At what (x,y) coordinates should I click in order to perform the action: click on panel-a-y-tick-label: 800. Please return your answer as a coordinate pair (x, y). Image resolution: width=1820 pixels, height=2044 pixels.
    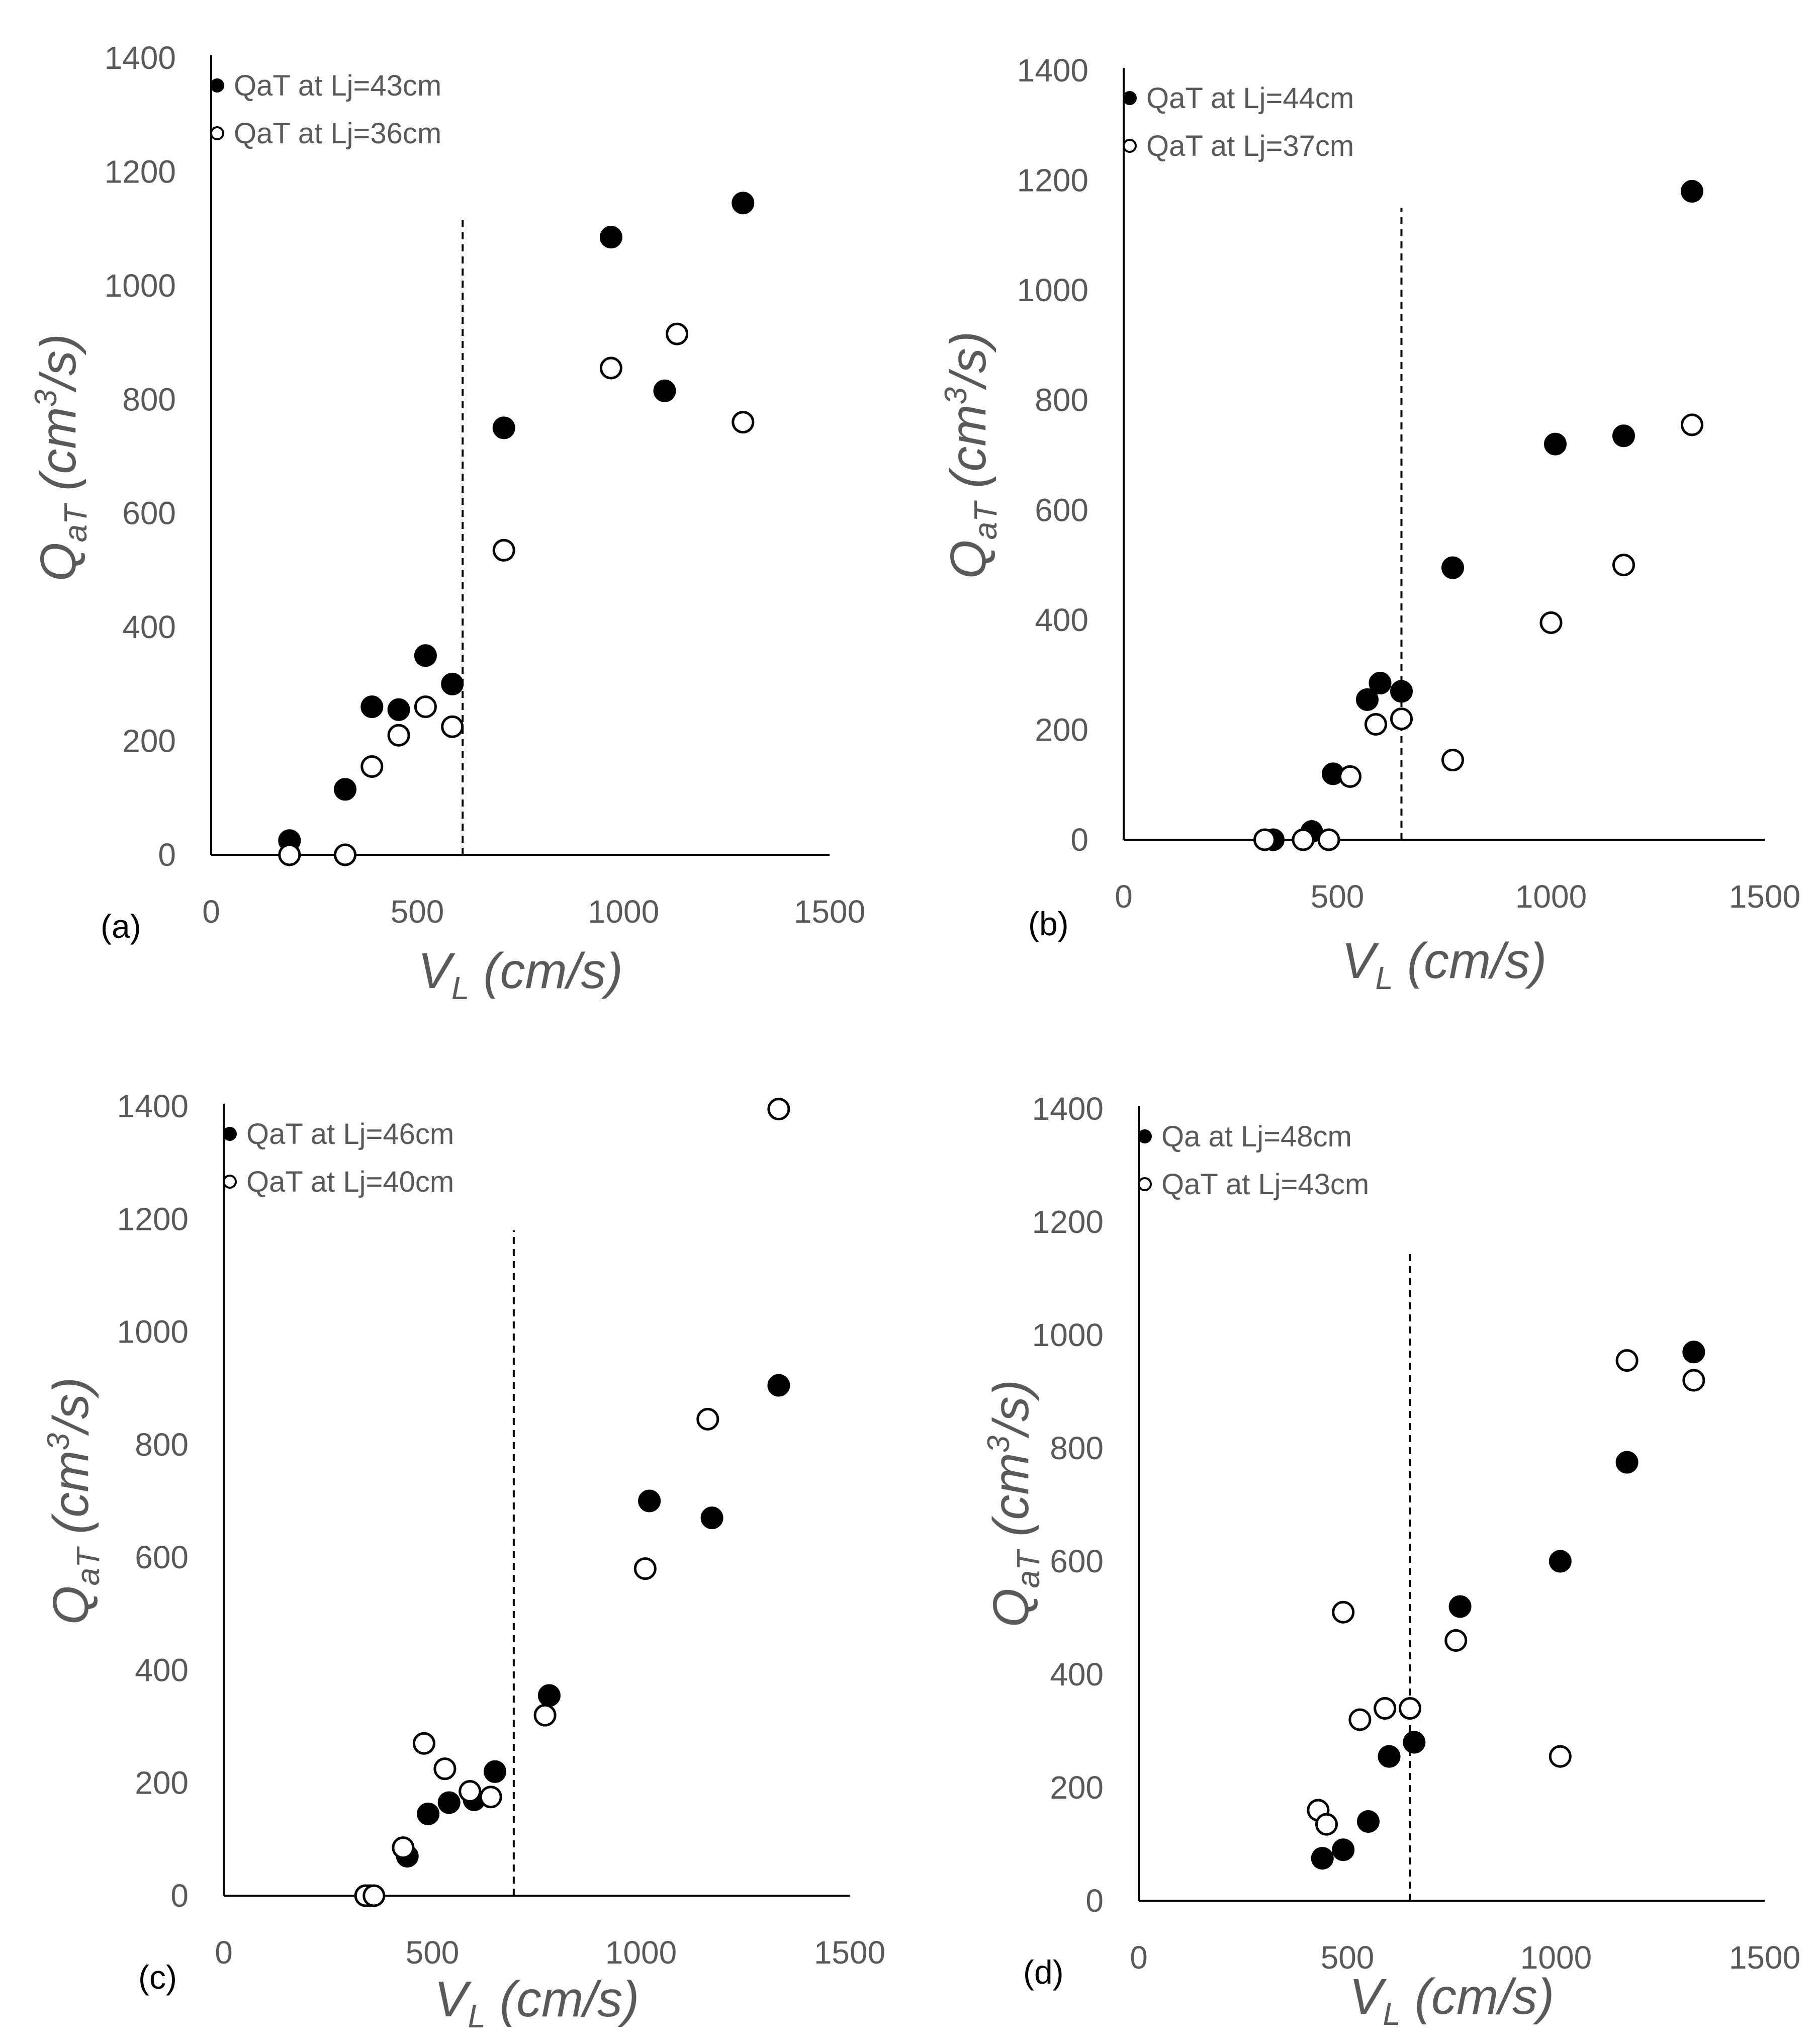
    Looking at the image, I should click on (149, 399).